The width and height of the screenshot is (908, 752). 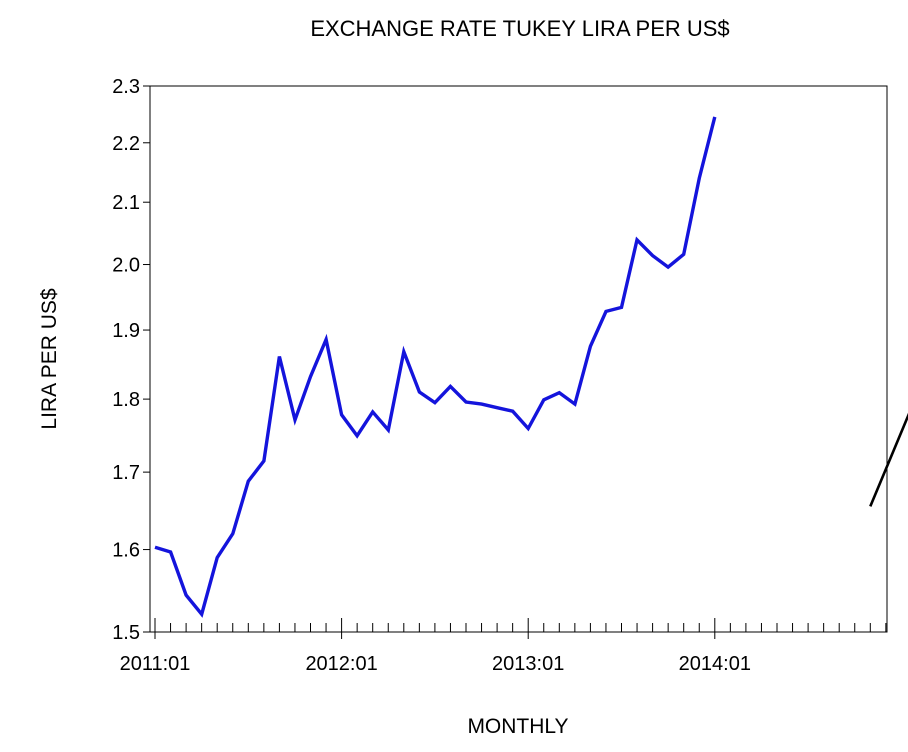 What do you see at coordinates (517, 726) in the screenshot?
I see `x-axis-label: MONTHLY` at bounding box center [517, 726].